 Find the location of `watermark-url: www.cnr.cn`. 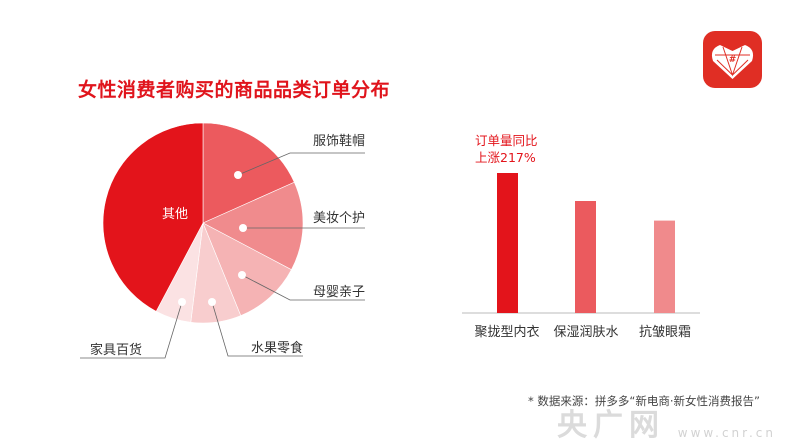

watermark-url: www.cnr.cn is located at coordinates (726, 433).